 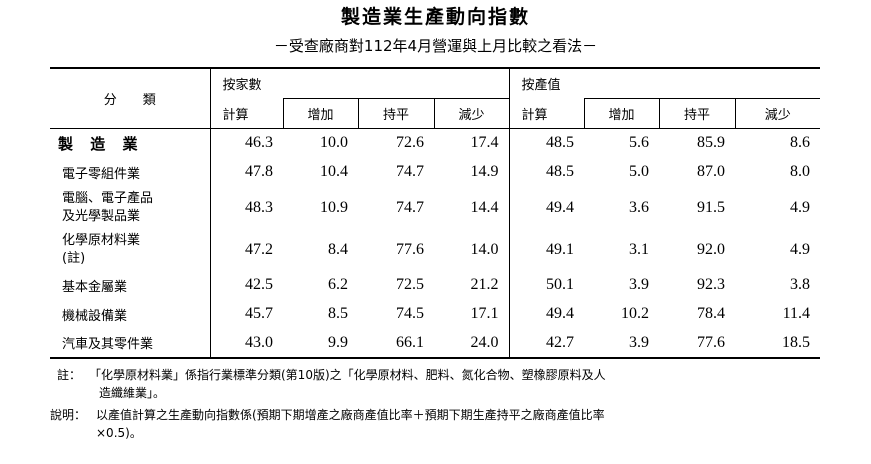 What do you see at coordinates (320, 114) in the screenshot?
I see `increase-header-count: 增加` at bounding box center [320, 114].